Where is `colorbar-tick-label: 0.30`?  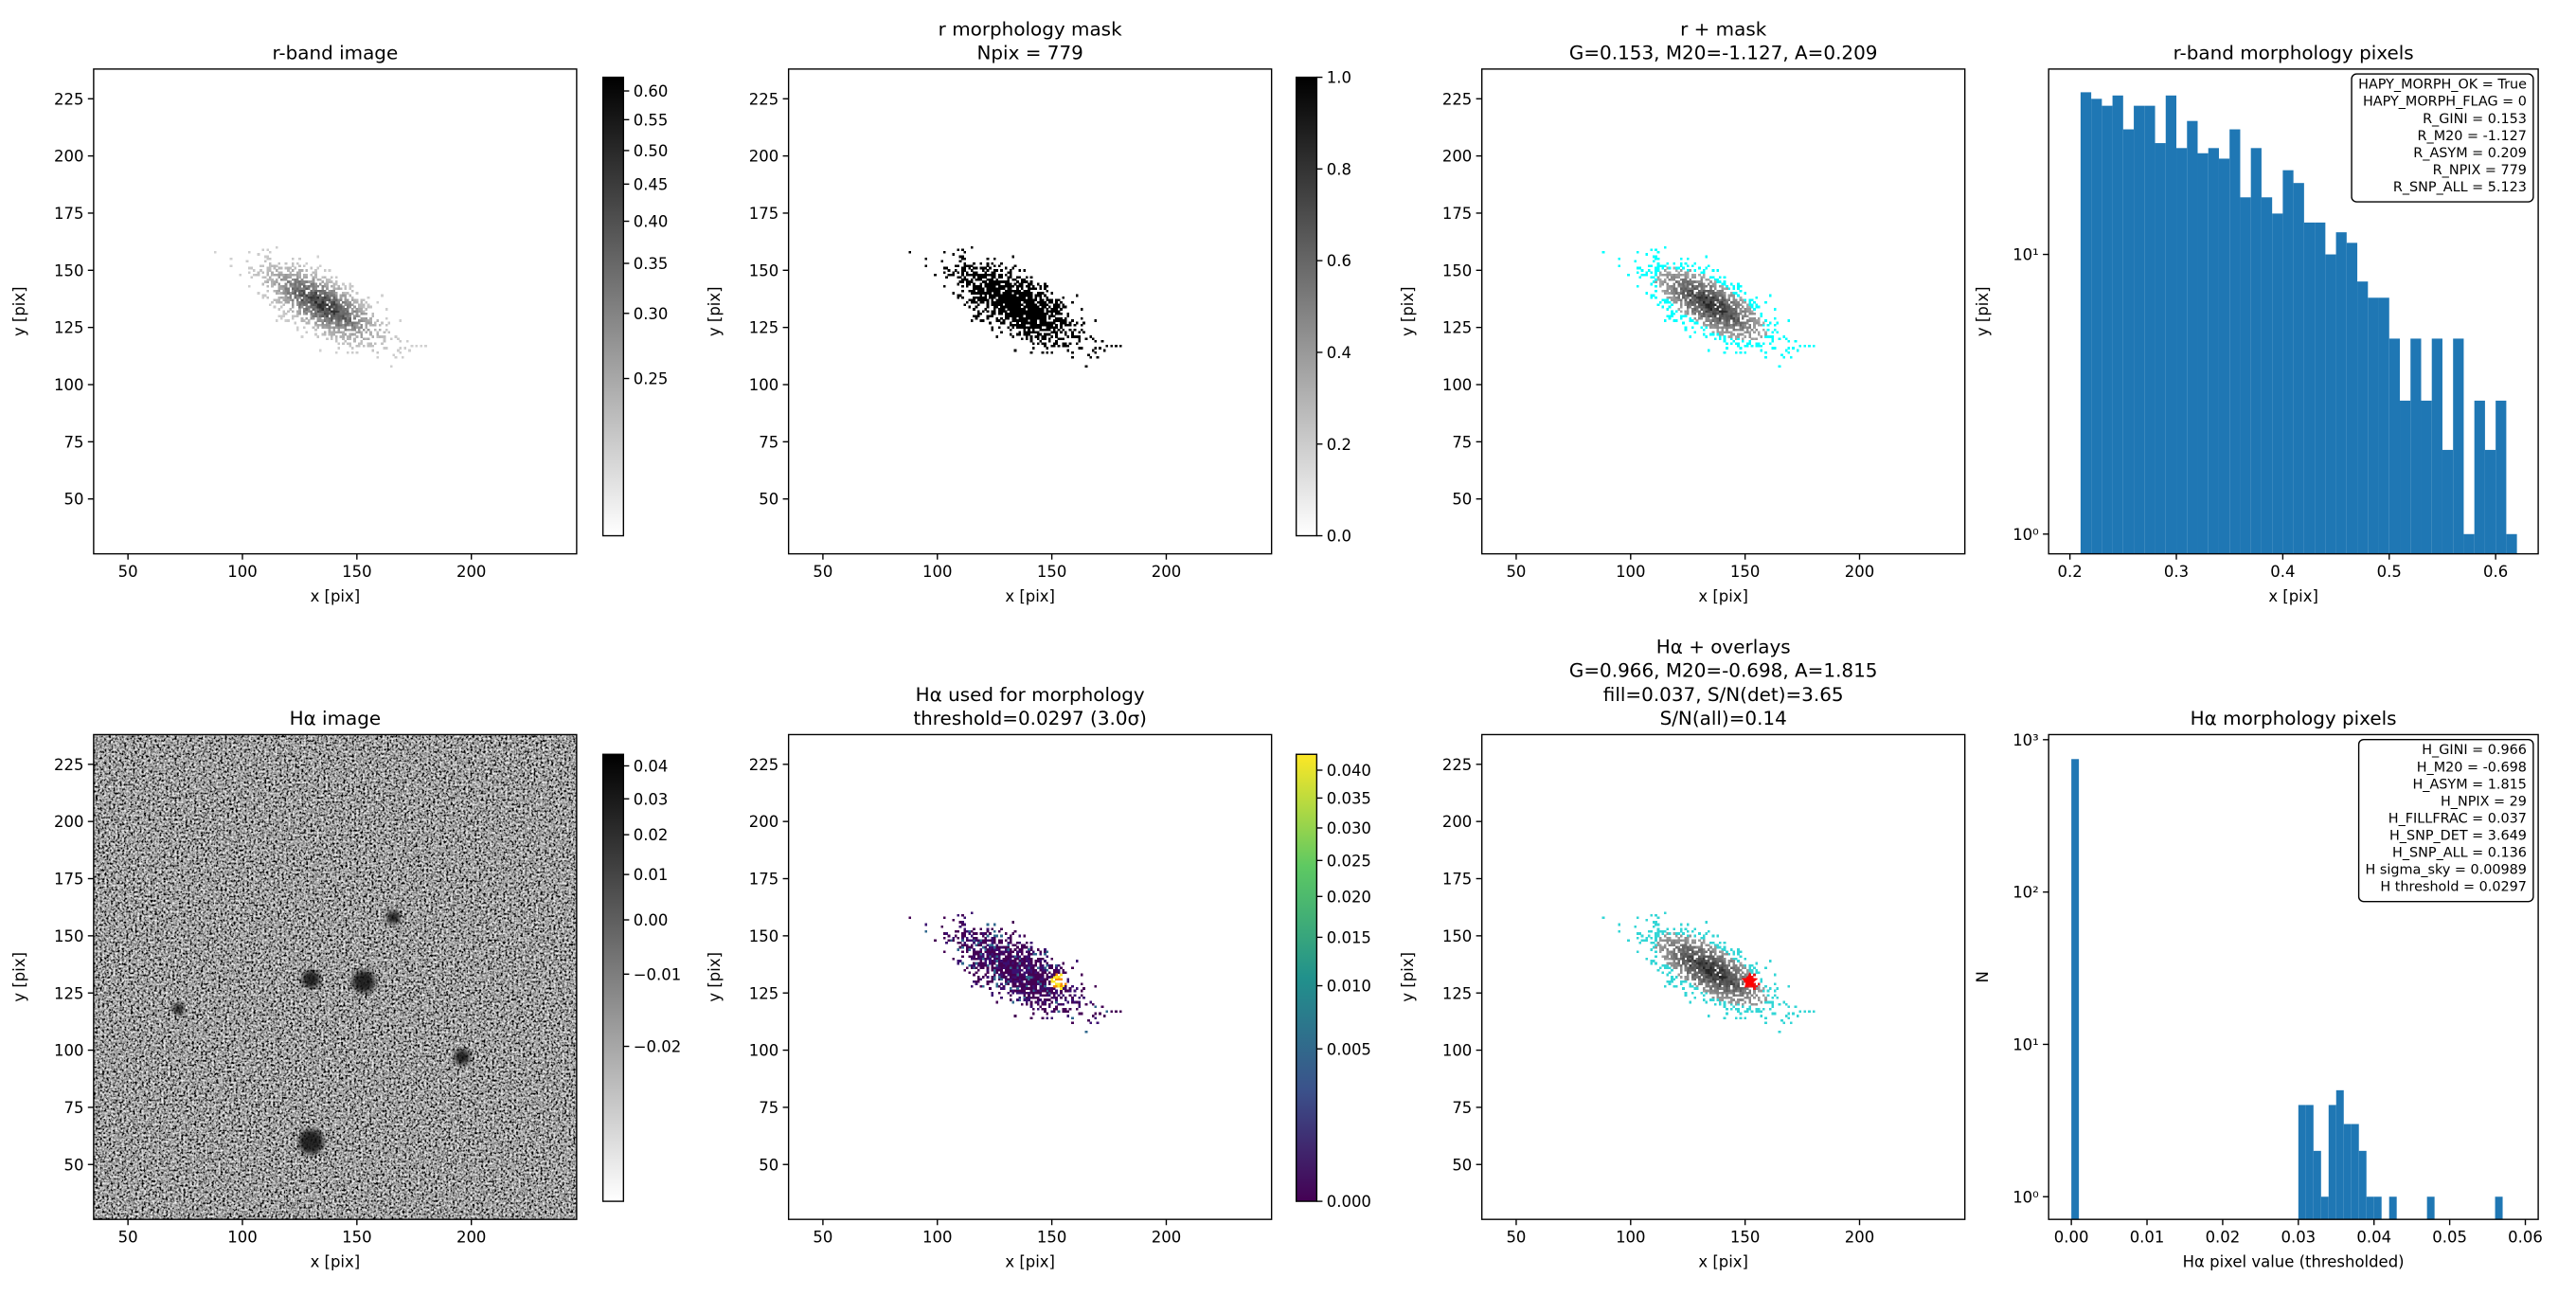 colorbar-tick-label: 0.30 is located at coordinates (651, 314).